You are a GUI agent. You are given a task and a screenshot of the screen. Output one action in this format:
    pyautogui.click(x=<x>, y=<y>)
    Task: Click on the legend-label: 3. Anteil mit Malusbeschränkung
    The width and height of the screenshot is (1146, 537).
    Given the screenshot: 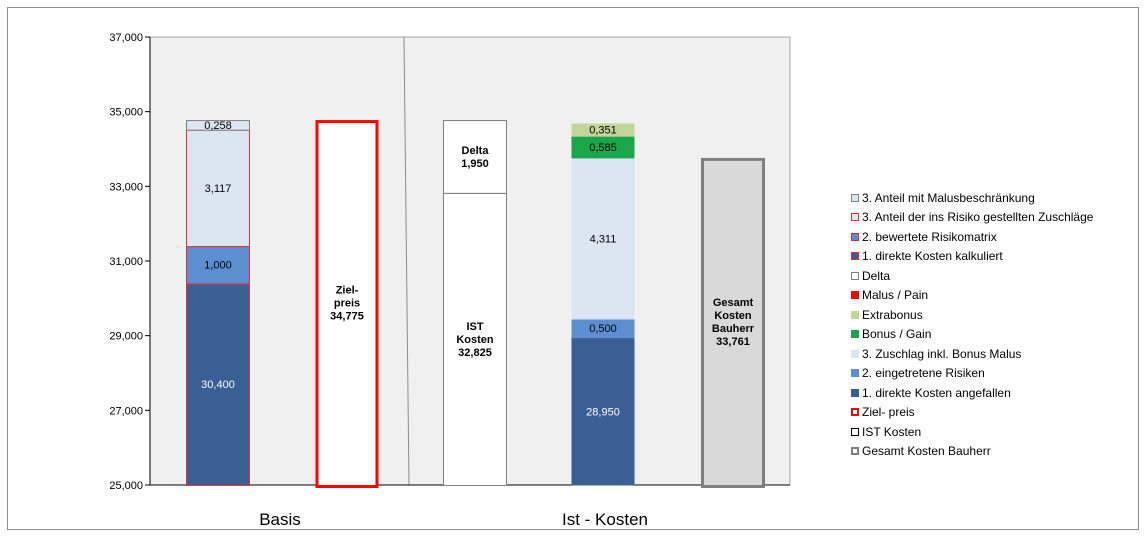 What is the action you would take?
    pyautogui.click(x=948, y=197)
    